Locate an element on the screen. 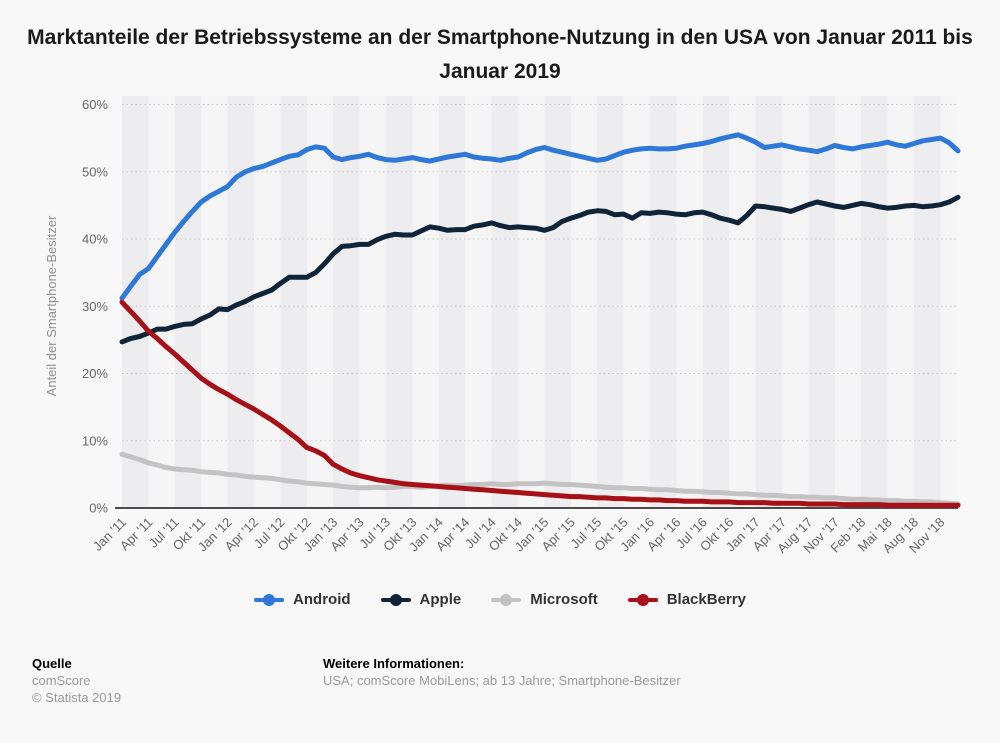 The image size is (1000, 743). copyright: © Statista 2019 is located at coordinates (77, 697).